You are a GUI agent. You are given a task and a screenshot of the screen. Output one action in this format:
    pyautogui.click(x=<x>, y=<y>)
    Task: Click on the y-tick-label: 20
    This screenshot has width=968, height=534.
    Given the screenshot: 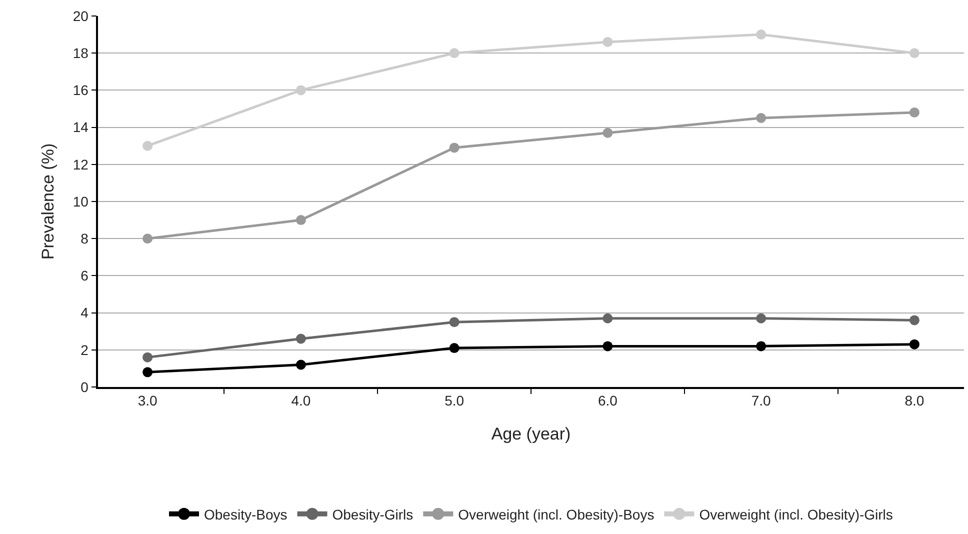 What is the action you would take?
    pyautogui.click(x=80, y=16)
    